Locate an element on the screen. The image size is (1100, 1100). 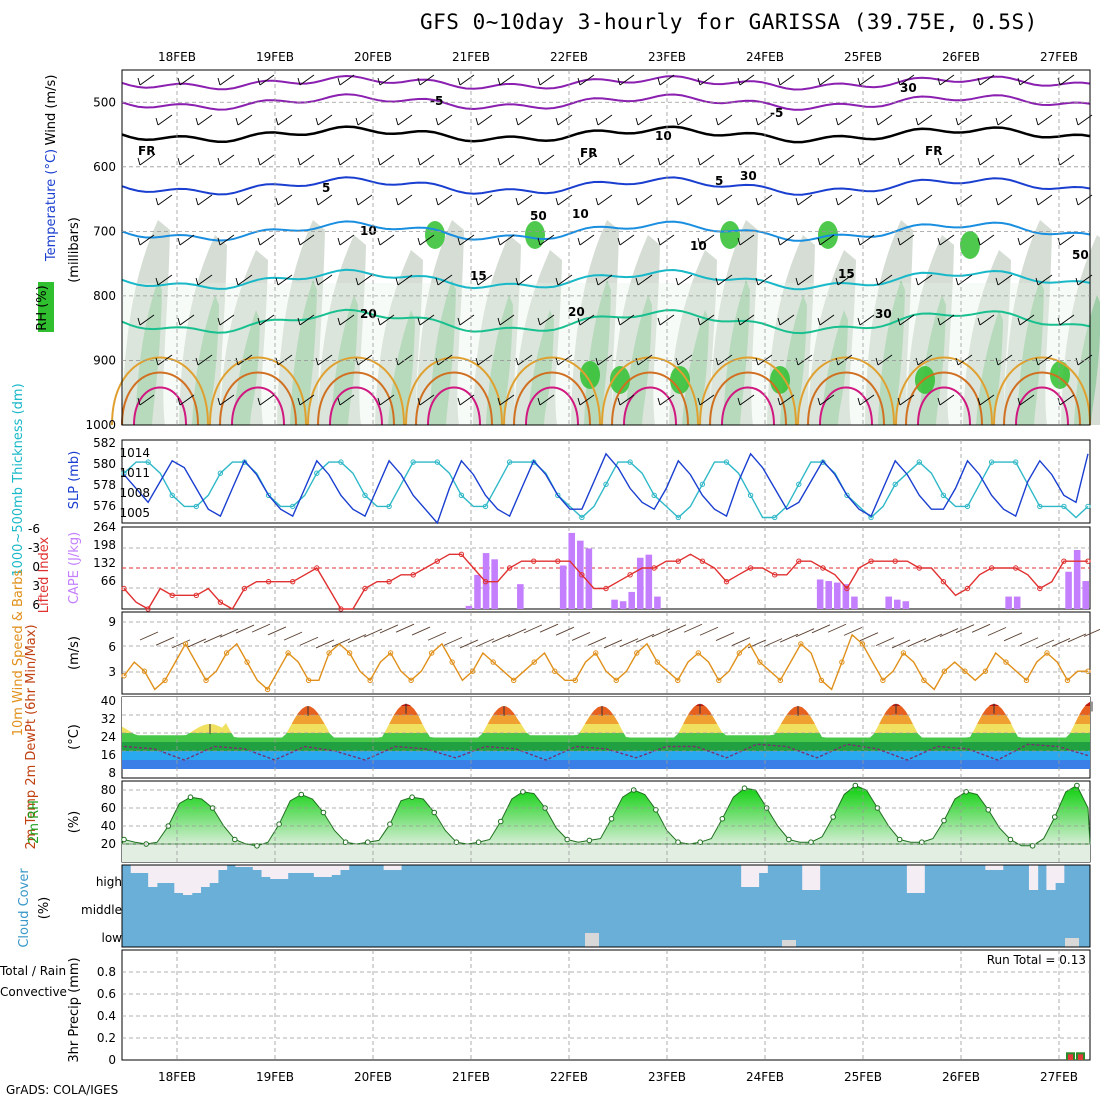
cloud-fill is located at coordinates (606, 906).